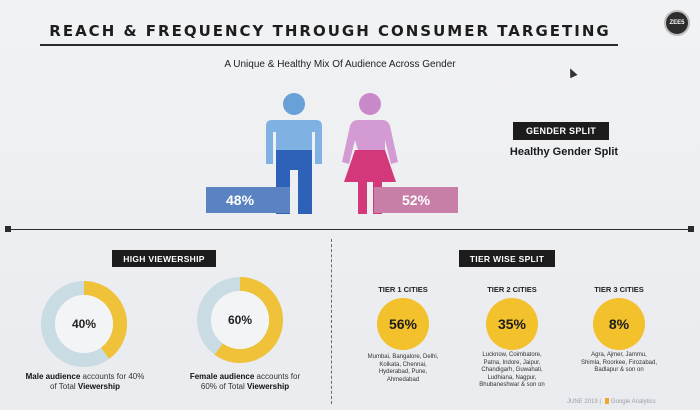  I want to click on tier-2-city-line: Patna, Indore, Jaipur,, so click(512, 362).